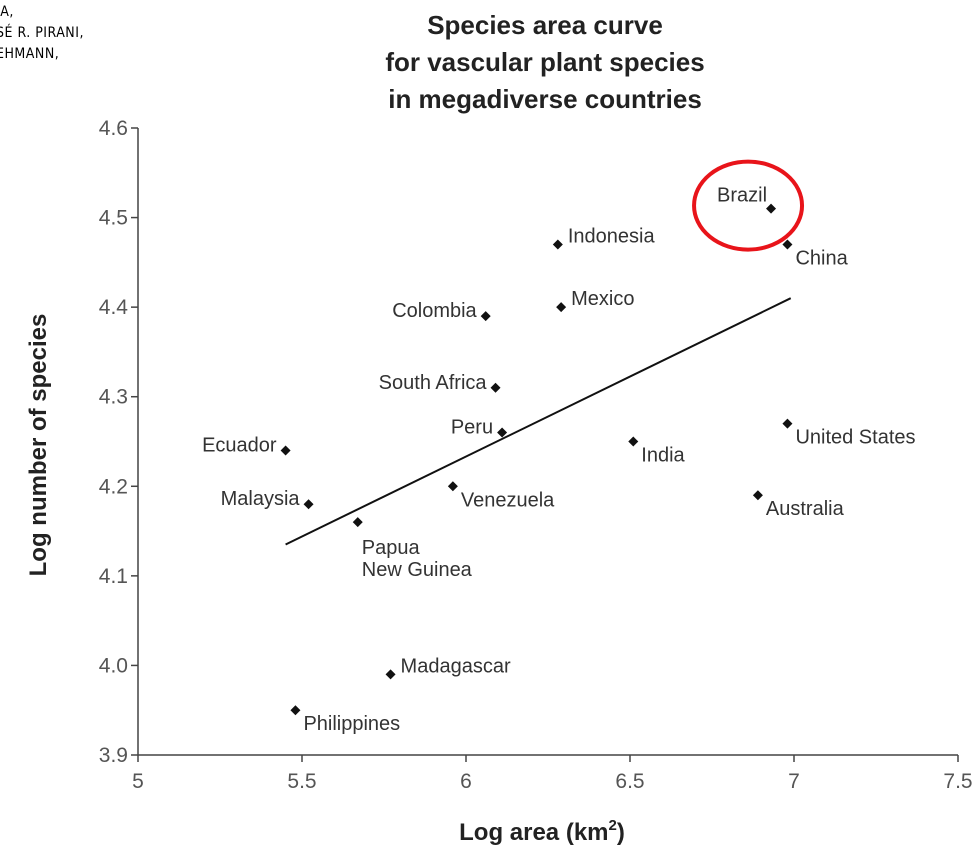 This screenshot has height=857, width=978. I want to click on label-line: Brazil, so click(742, 196).